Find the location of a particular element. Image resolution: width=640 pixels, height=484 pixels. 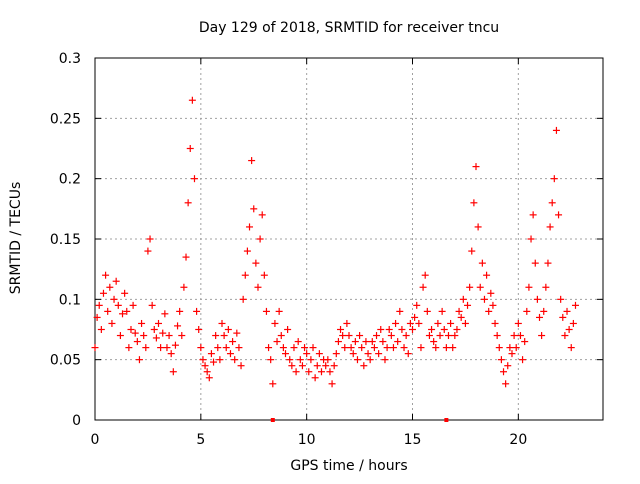

y-tick-label: 0.15 is located at coordinates (65, 240).